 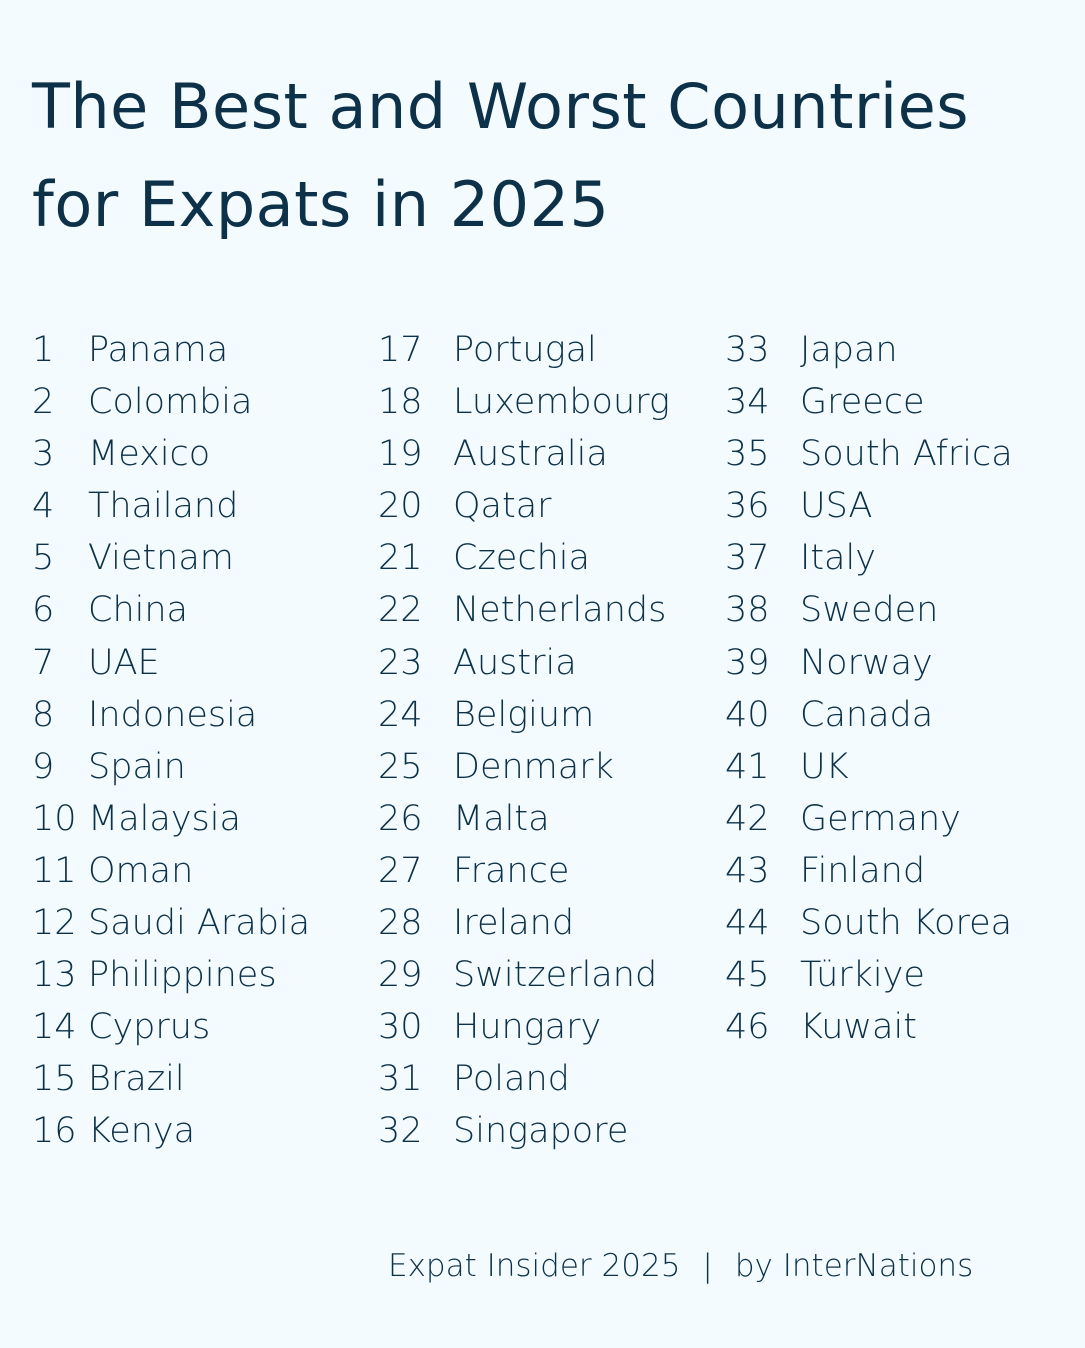 What do you see at coordinates (501, 818) in the screenshot?
I see `country-name: Malta` at bounding box center [501, 818].